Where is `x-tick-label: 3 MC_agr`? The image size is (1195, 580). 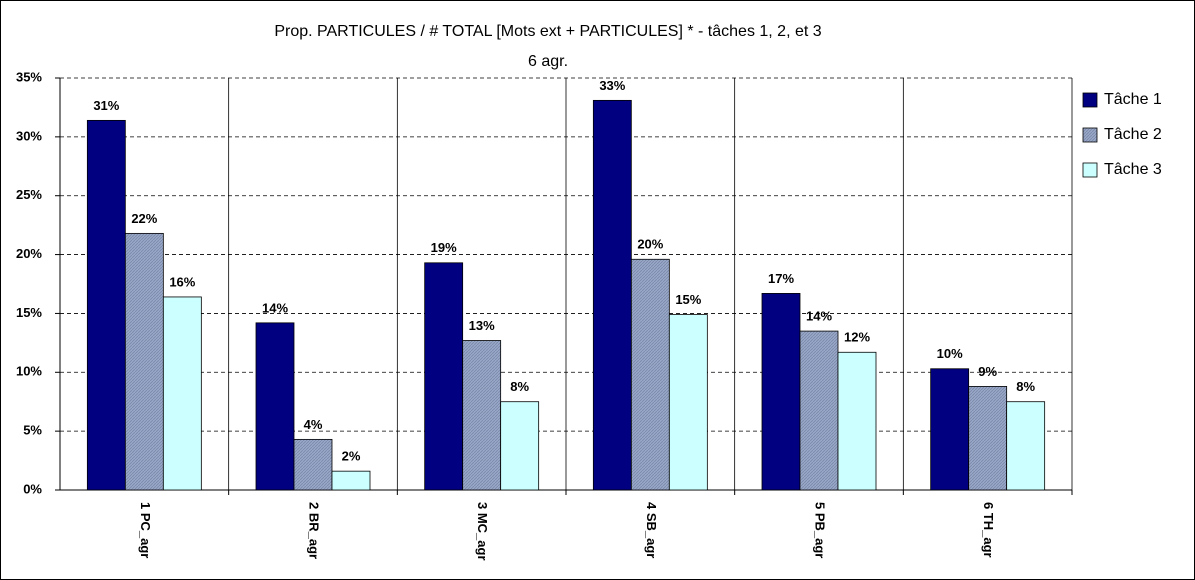
x-tick-label: 3 MC_agr is located at coordinates (482, 531).